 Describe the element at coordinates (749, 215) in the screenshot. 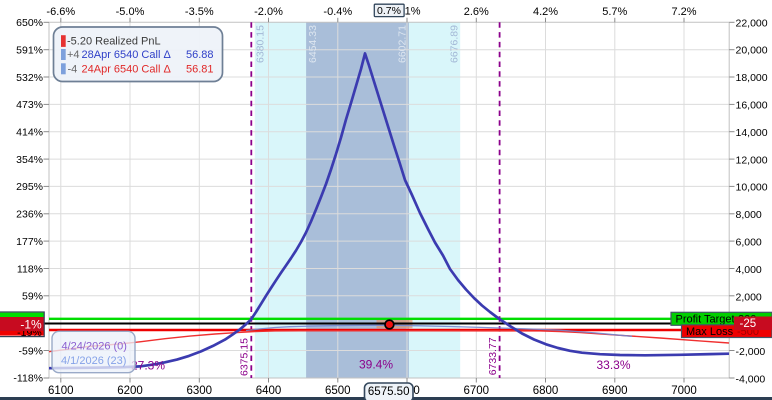

I see `svg-text: 8,000` at that location.